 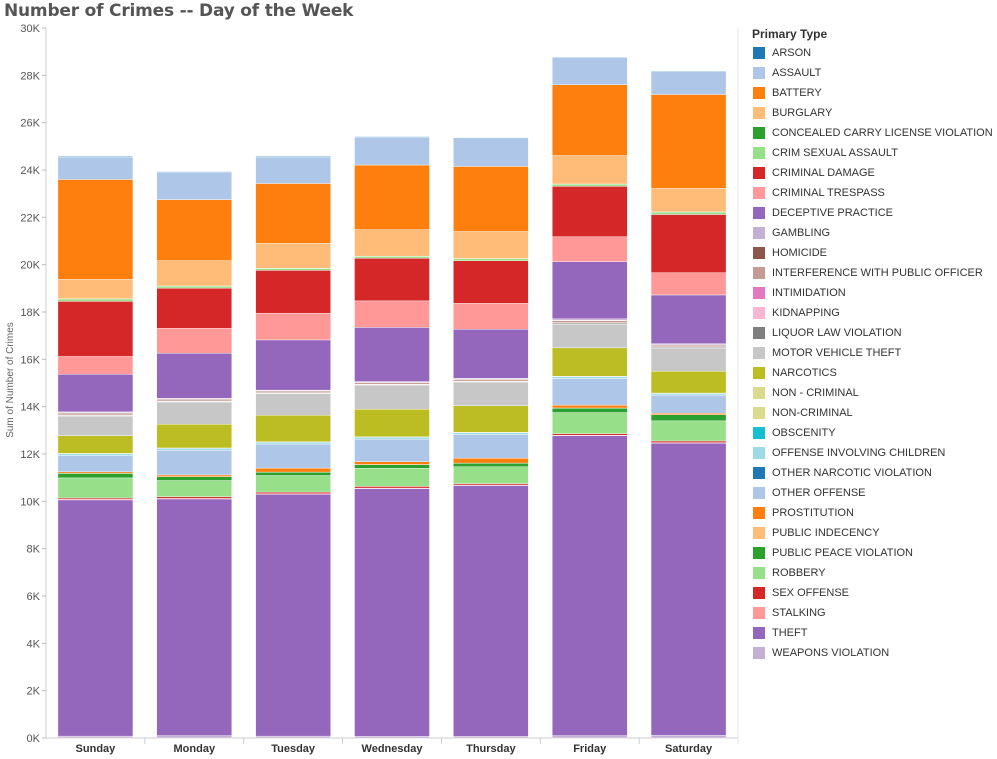 I want to click on bar-segment-gambling, so click(x=590, y=319).